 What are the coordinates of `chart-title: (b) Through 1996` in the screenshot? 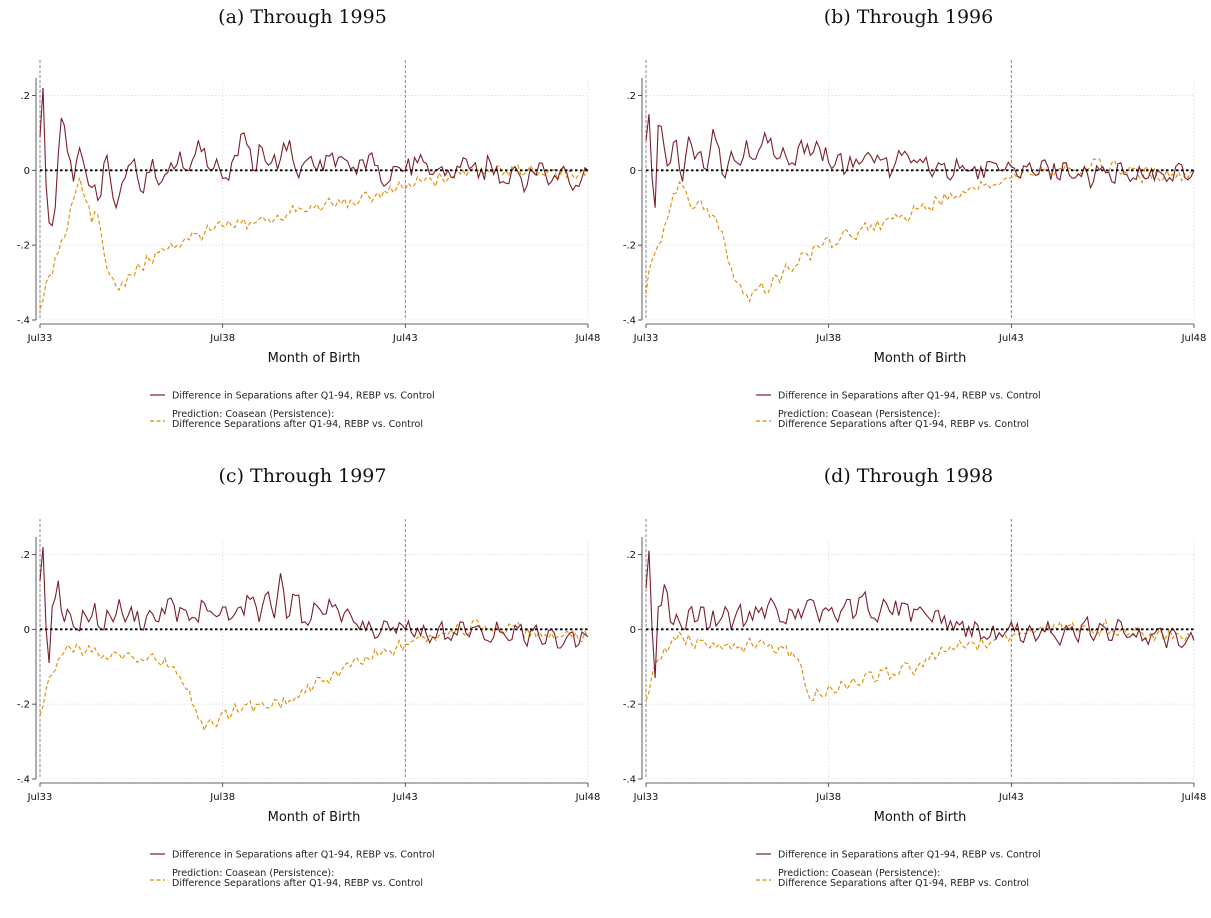 It's located at (908, 17).